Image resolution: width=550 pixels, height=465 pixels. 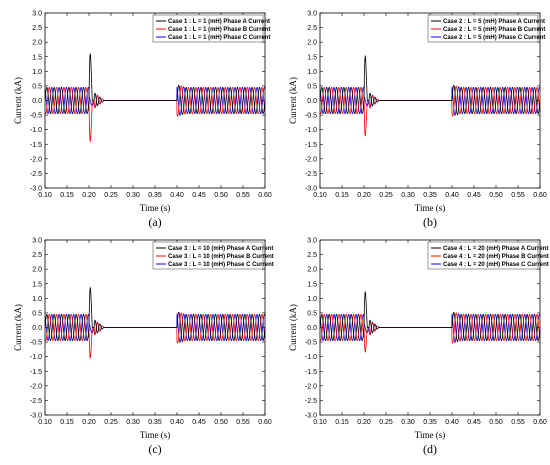 What do you see at coordinates (219, 30) in the screenshot?
I see `legend-entry: Case 1 : L = 1 (mH) Phase B Current` at bounding box center [219, 30].